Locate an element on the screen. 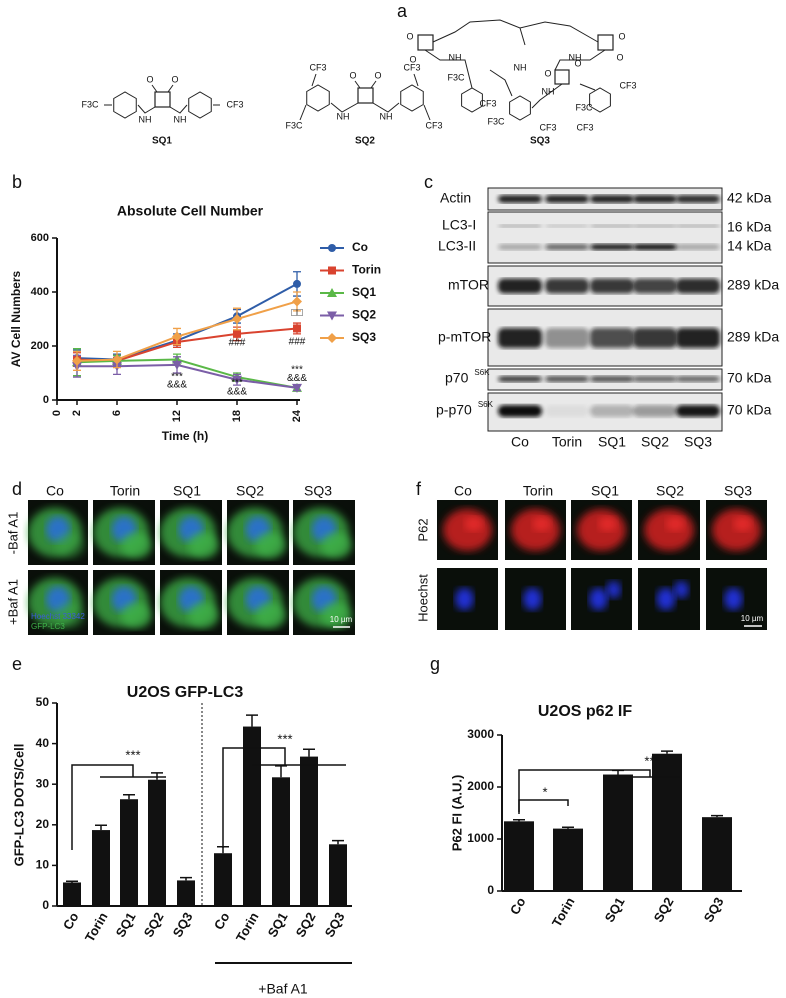 This screenshot has width=786, height=998. panel-label: f is located at coordinates (419, 489).